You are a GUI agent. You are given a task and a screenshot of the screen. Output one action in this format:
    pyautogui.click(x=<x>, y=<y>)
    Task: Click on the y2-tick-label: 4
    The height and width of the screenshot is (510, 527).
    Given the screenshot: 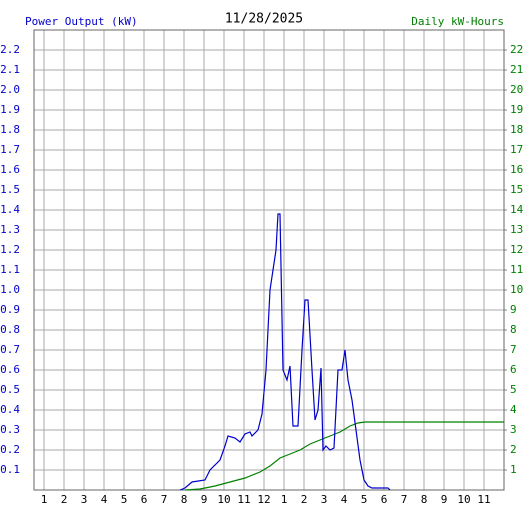 What is the action you would take?
    pyautogui.click(x=513, y=409)
    